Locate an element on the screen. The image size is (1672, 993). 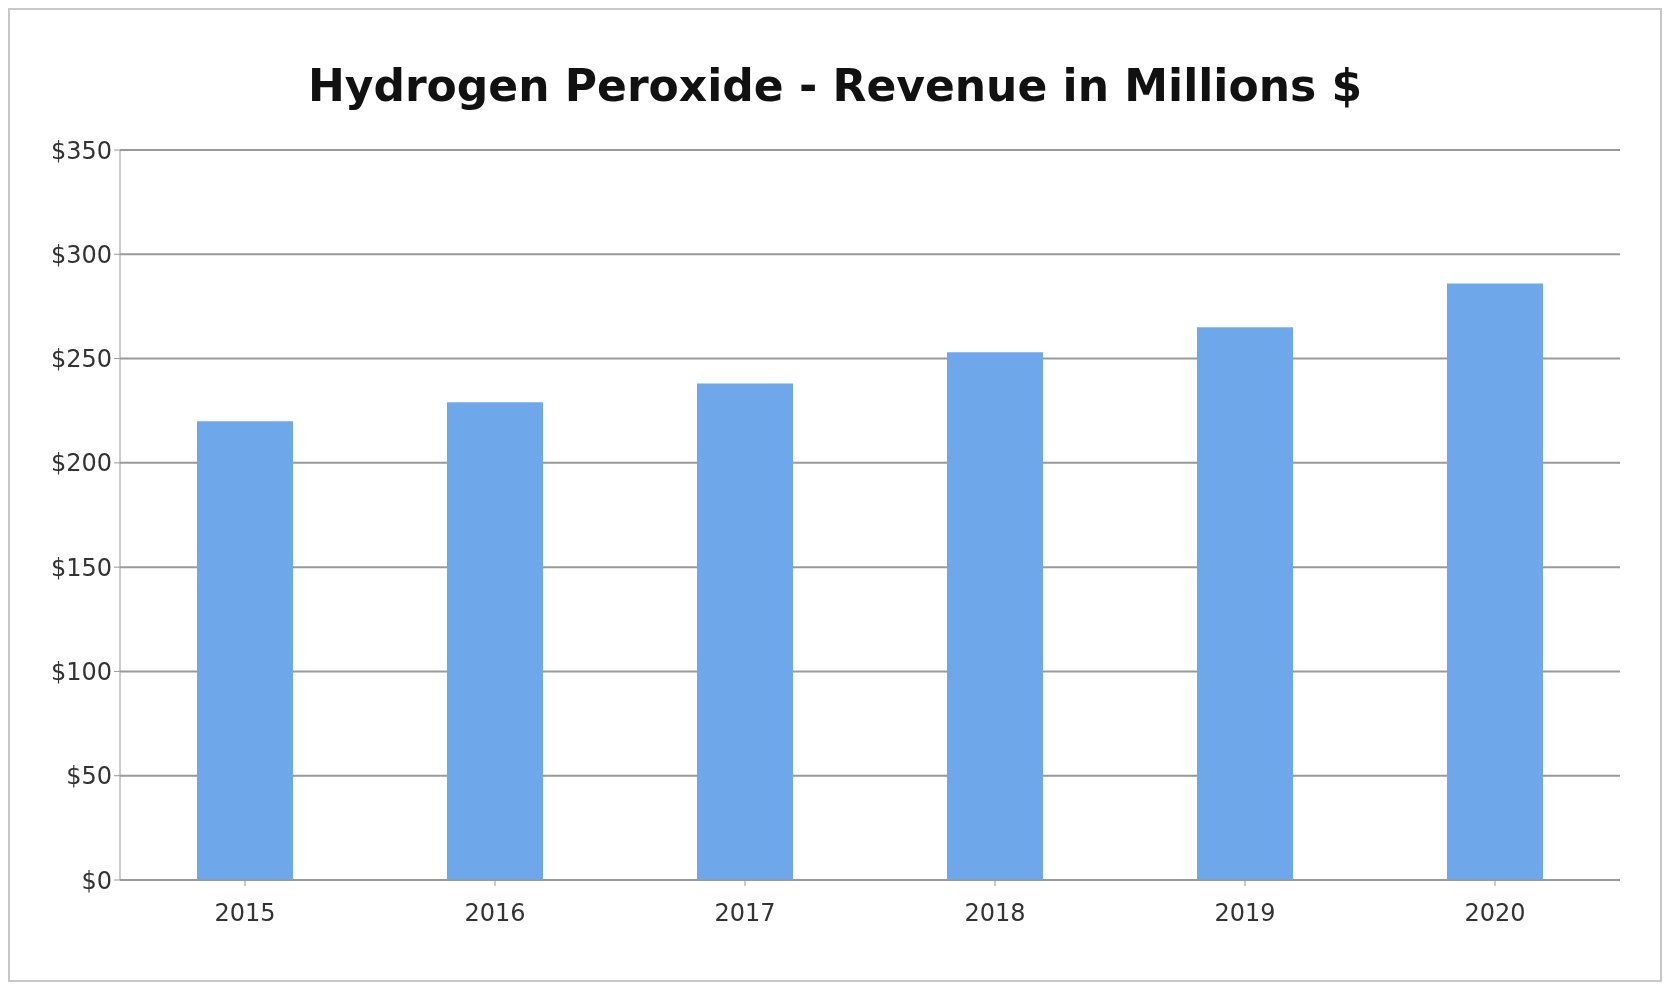
y-tick-label: $100 is located at coordinates (81, 671).